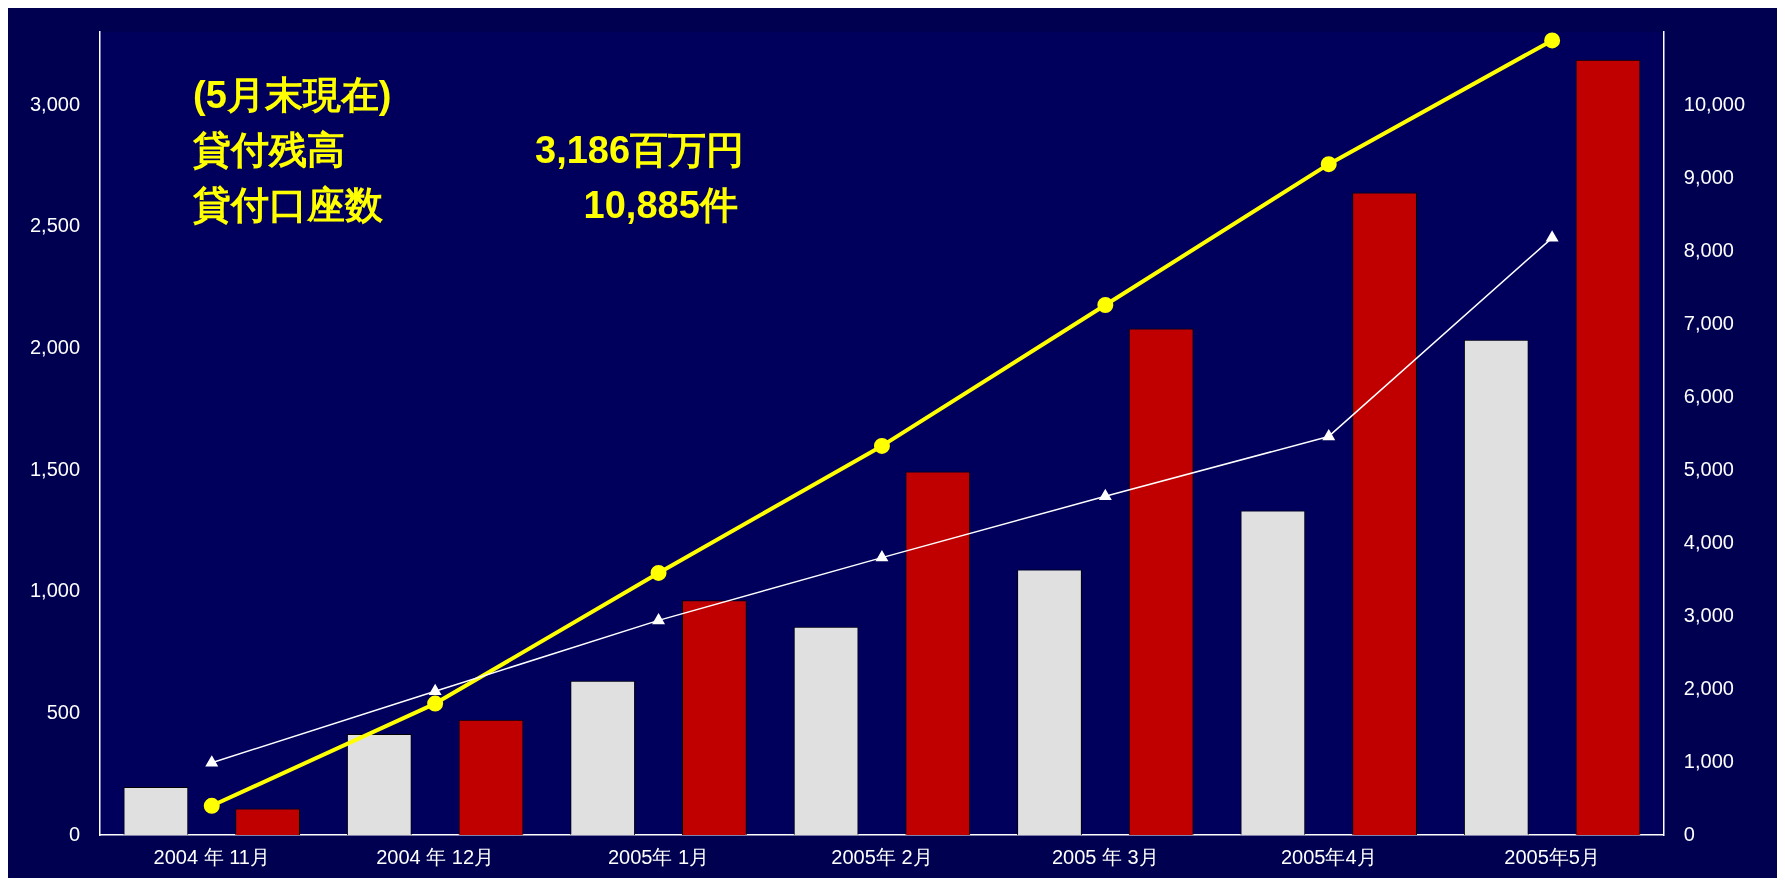  Describe the element at coordinates (1708, 249) in the screenshot. I see `y2-tick-label: 8,000` at that location.